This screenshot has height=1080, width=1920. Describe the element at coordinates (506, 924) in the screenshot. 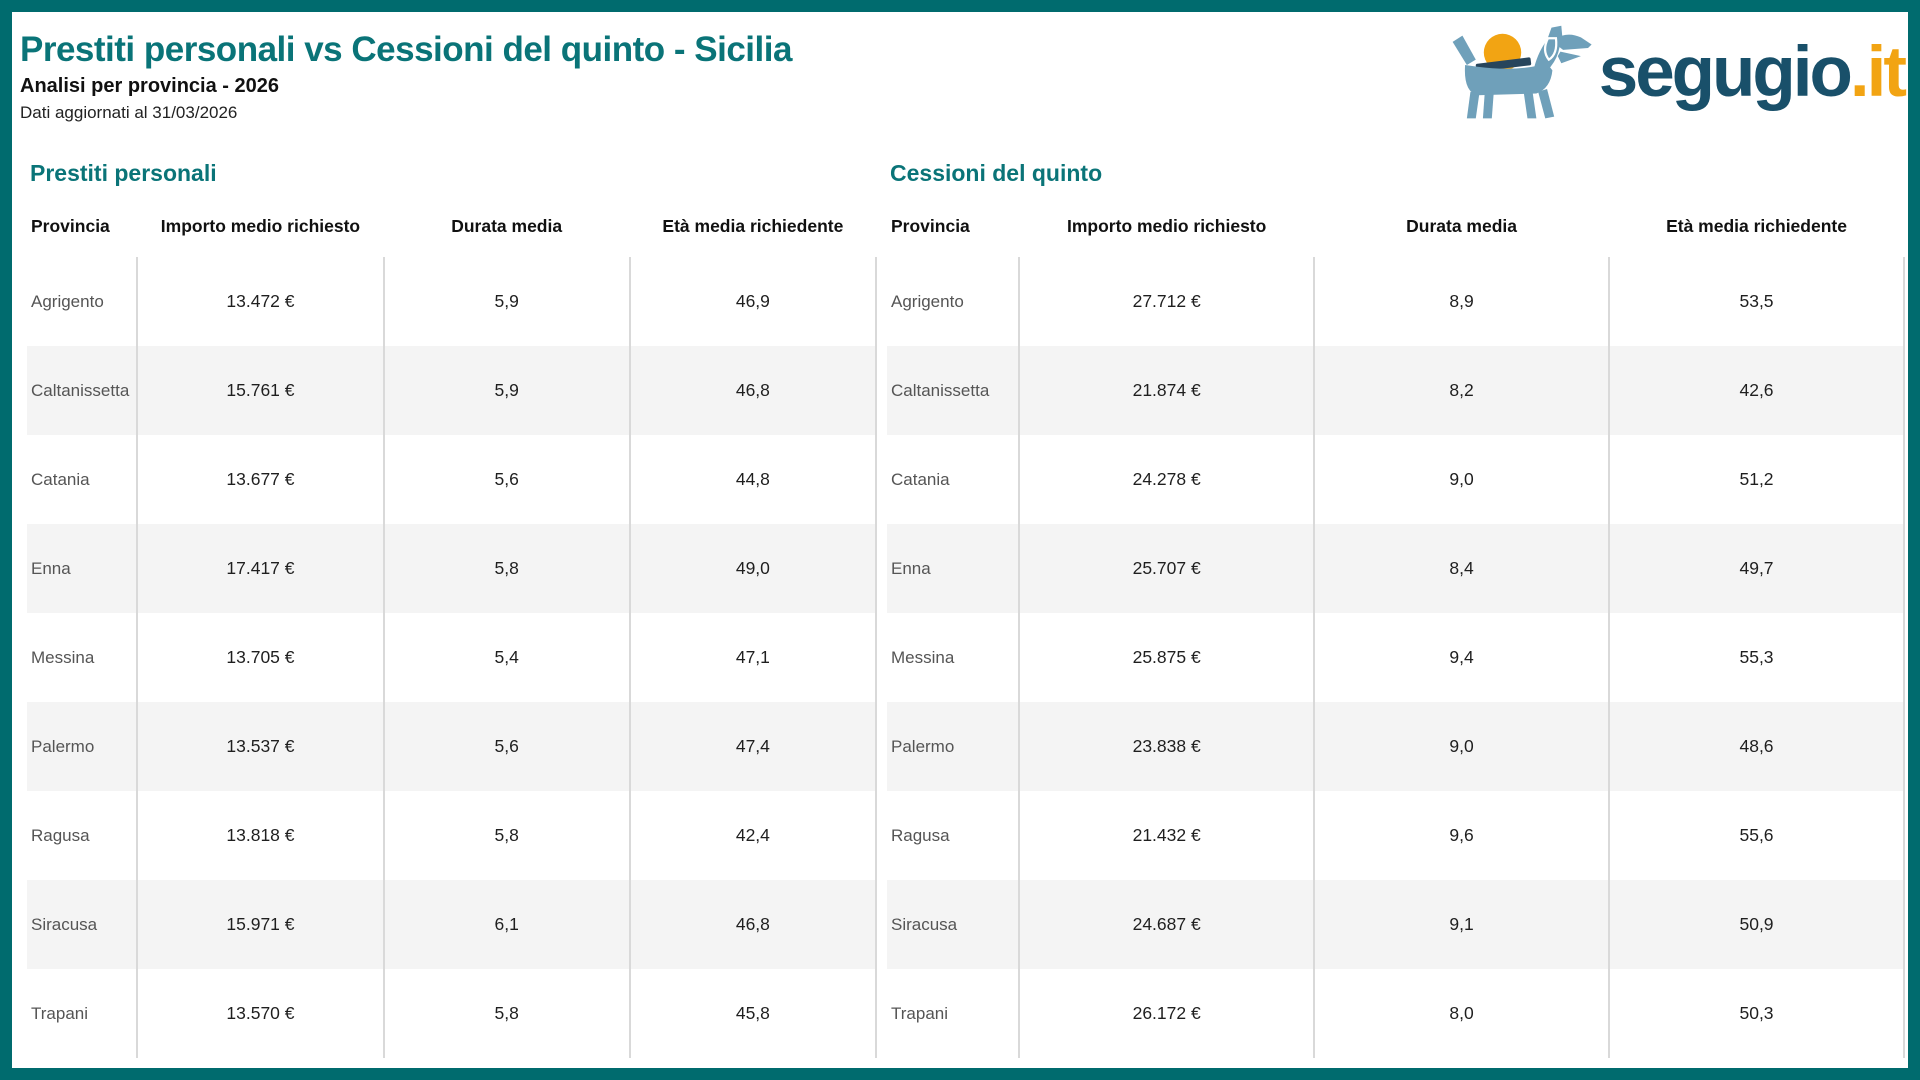

I see `cell-value: 6,1` at that location.